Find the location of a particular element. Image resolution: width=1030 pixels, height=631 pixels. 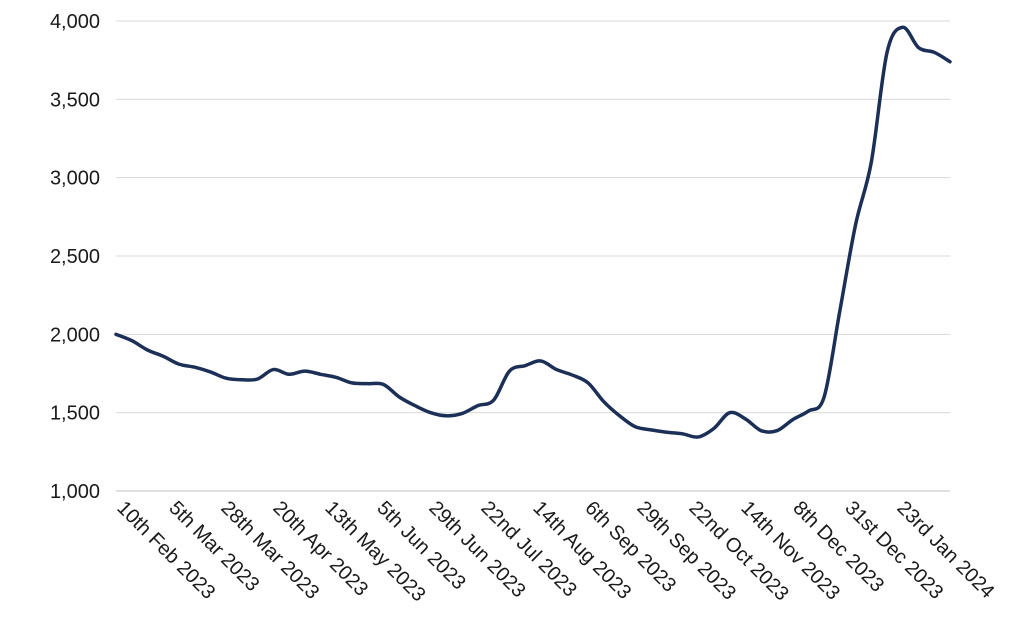

y-tick-label: 3,000 is located at coordinates (75, 179).